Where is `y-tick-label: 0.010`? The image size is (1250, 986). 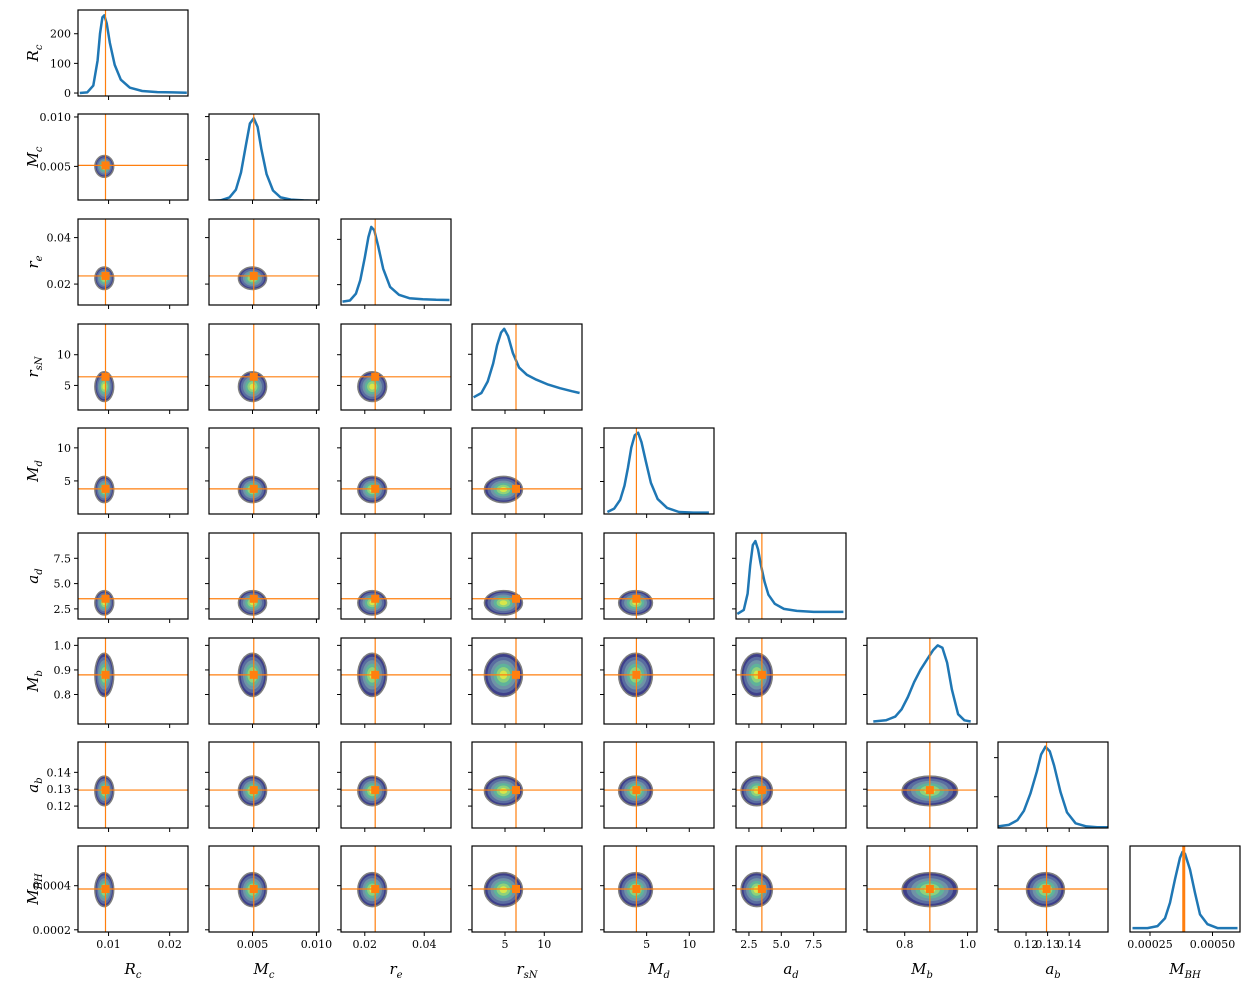
y-tick-label: 0.010 is located at coordinates (56, 117).